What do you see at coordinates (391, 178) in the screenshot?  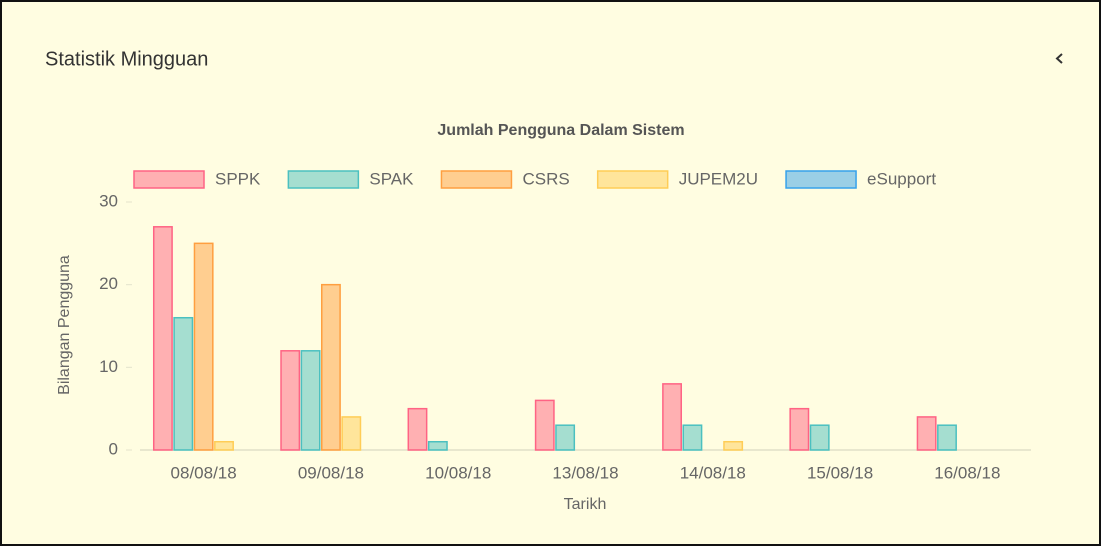 I see `legend-label: SPAK` at bounding box center [391, 178].